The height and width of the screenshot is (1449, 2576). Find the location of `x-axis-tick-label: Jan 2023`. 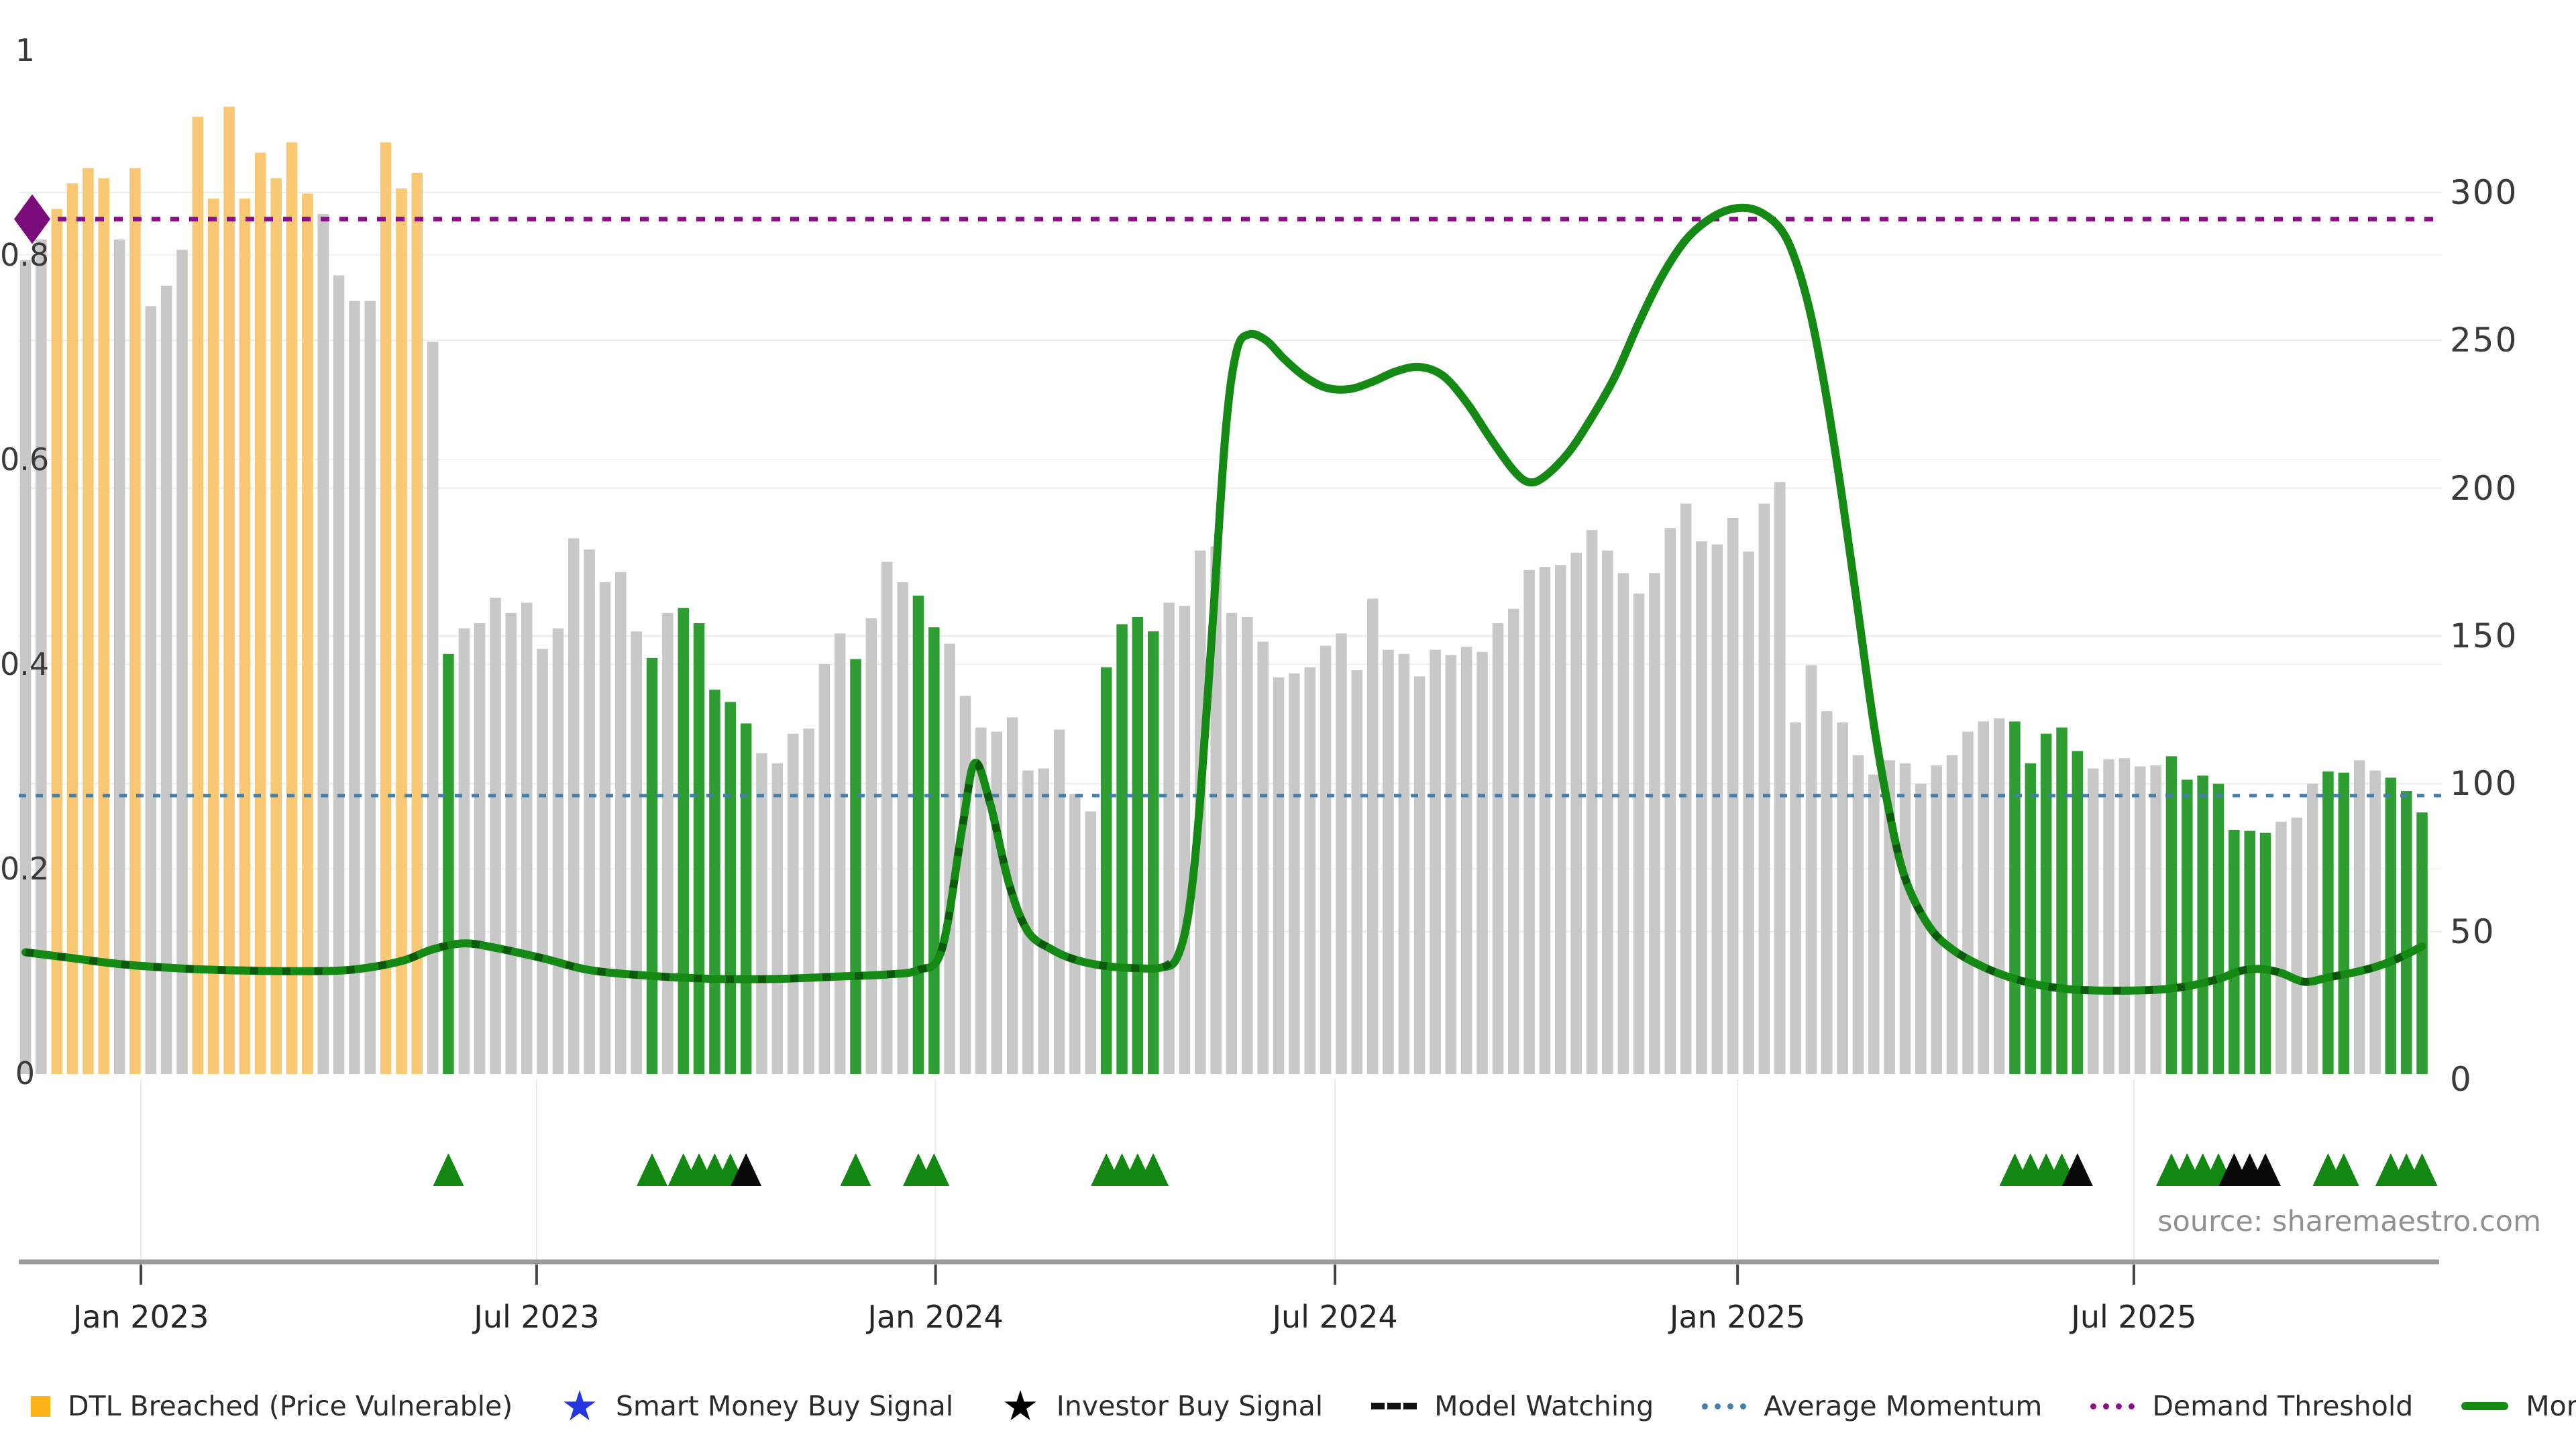

x-axis-tick-label: Jan 2023 is located at coordinates (140, 1317).